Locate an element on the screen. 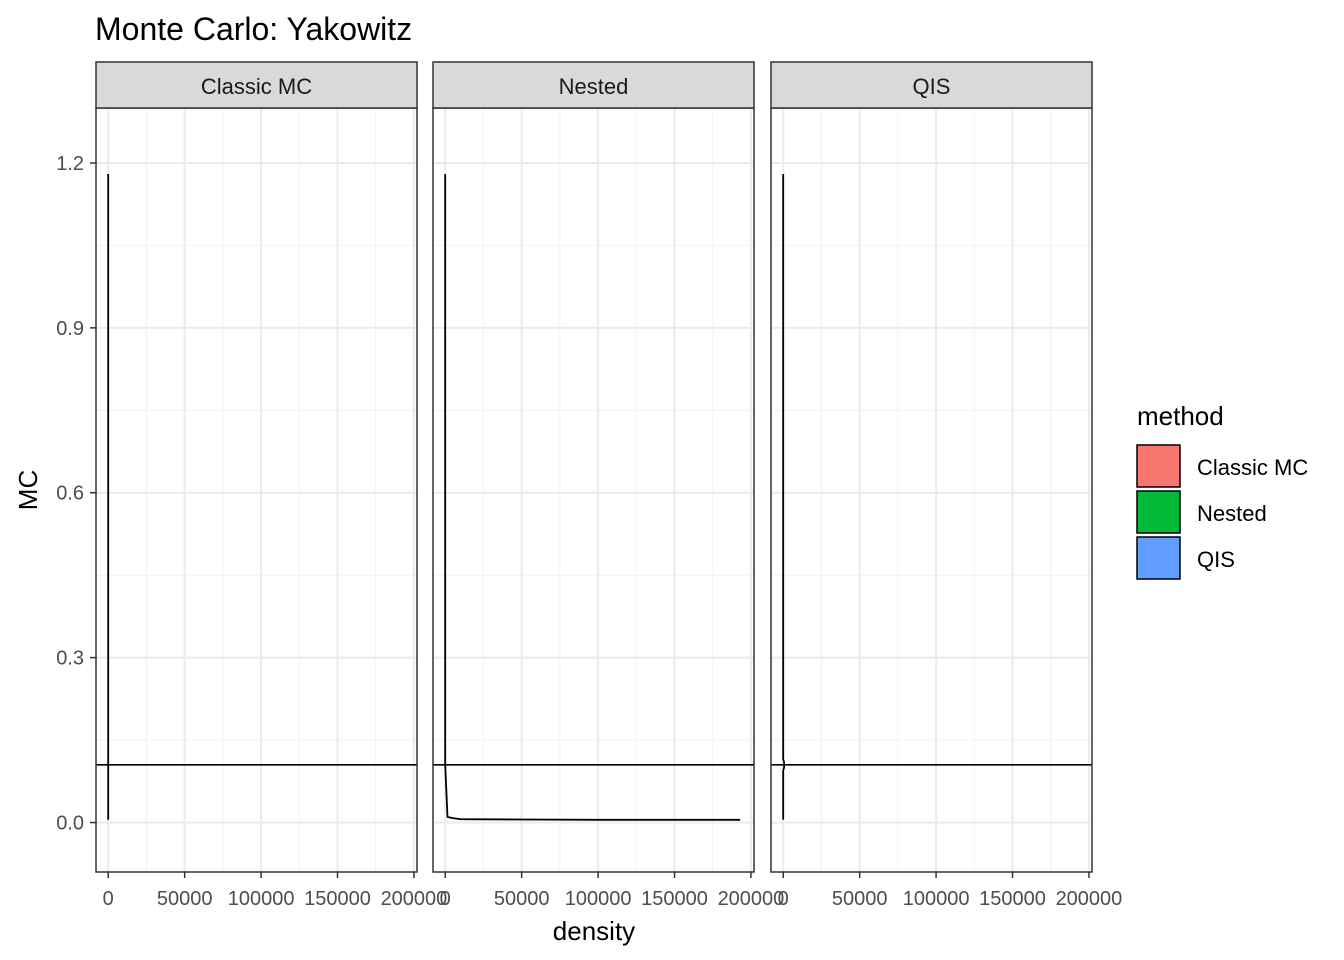  legend-label: QIS is located at coordinates (1216, 559).